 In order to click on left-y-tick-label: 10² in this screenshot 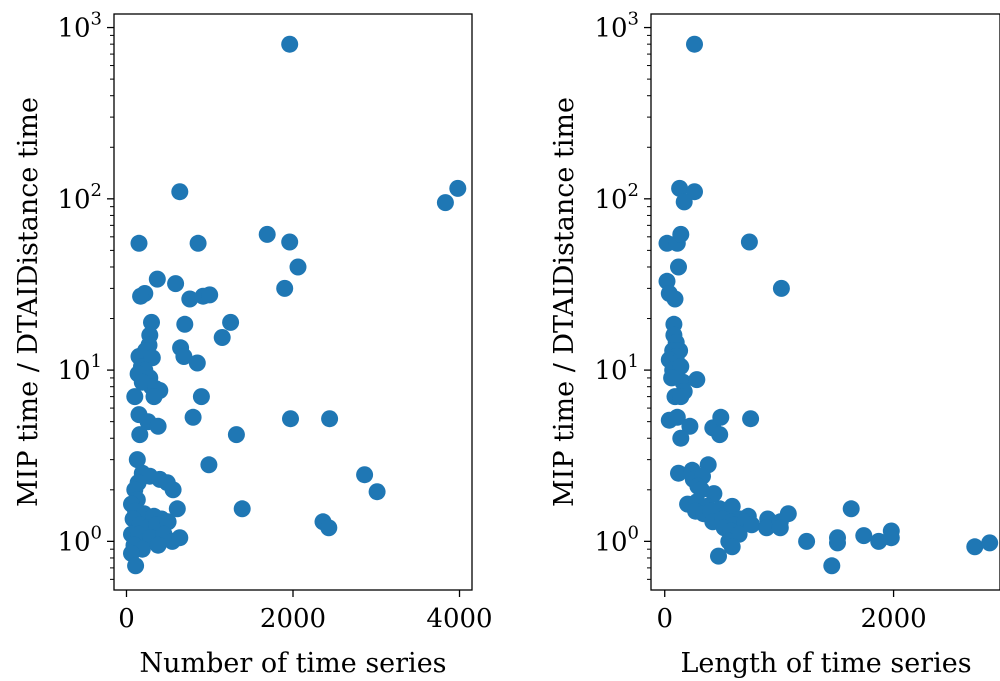, I will do `click(79, 197)`.